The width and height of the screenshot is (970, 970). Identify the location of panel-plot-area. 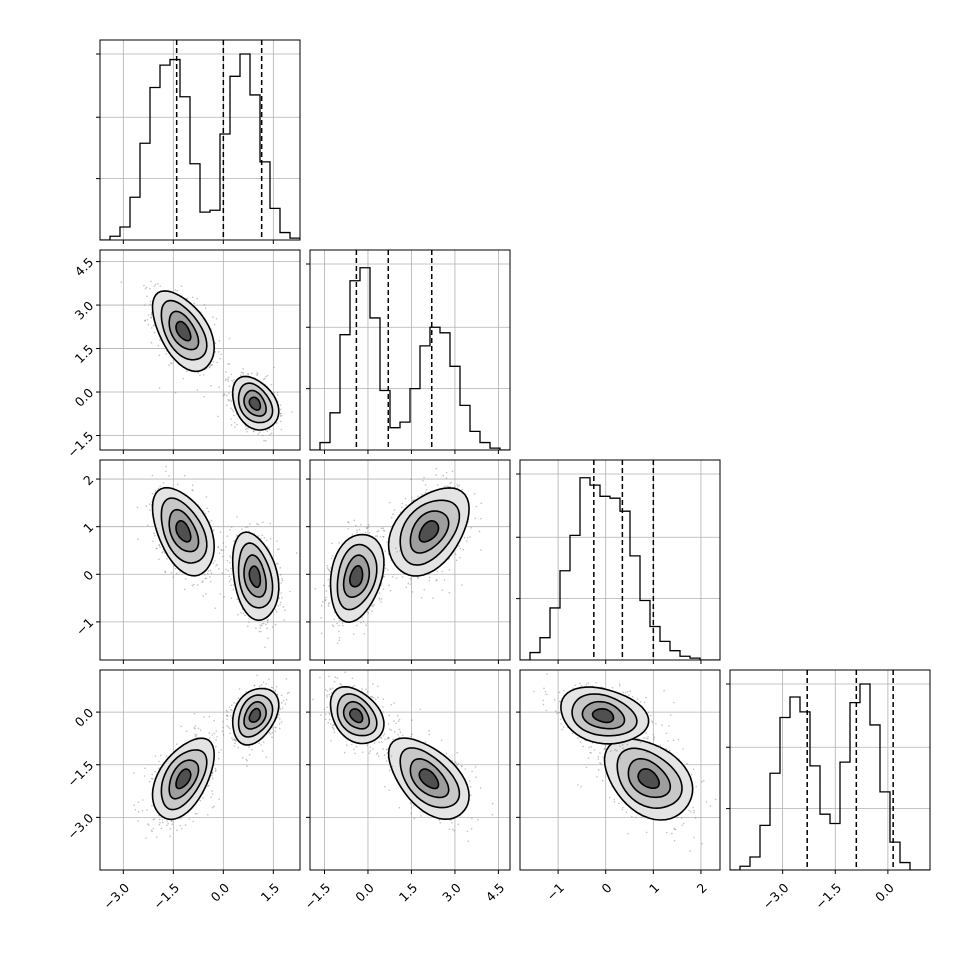
(200, 560).